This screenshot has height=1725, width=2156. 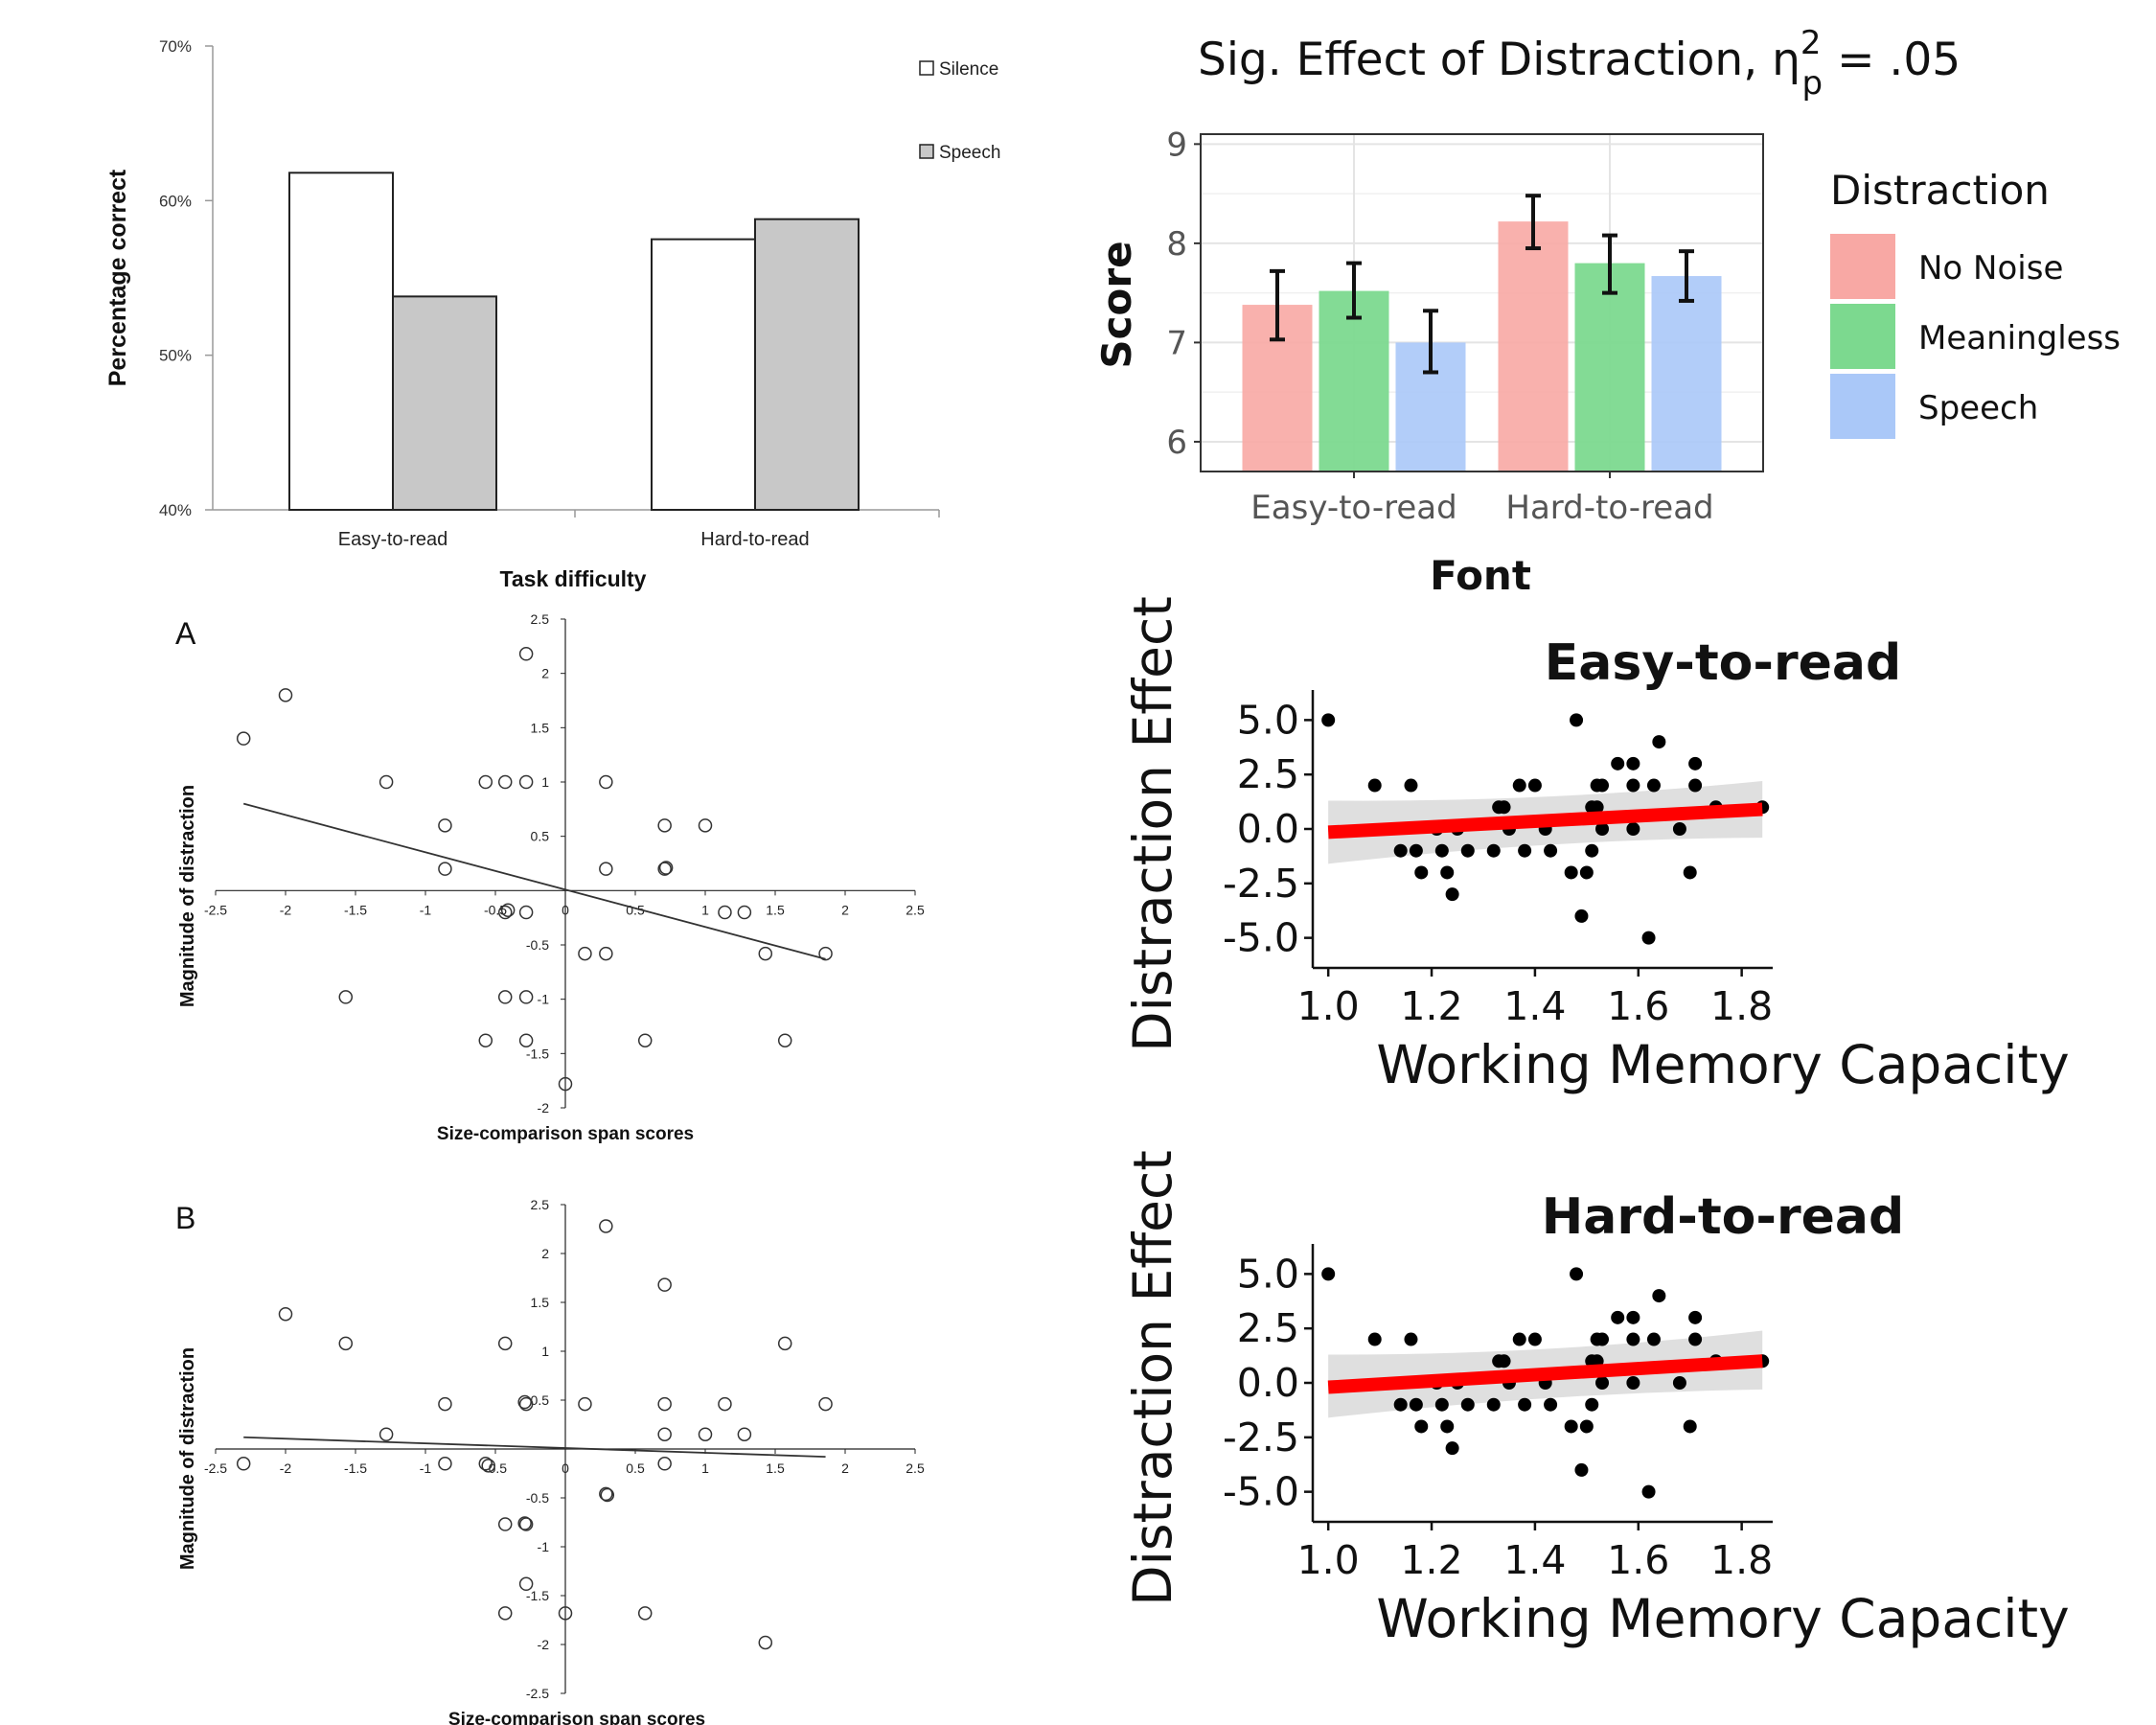 I want to click on chart-title: Hard-to-read, so click(x=1723, y=1217).